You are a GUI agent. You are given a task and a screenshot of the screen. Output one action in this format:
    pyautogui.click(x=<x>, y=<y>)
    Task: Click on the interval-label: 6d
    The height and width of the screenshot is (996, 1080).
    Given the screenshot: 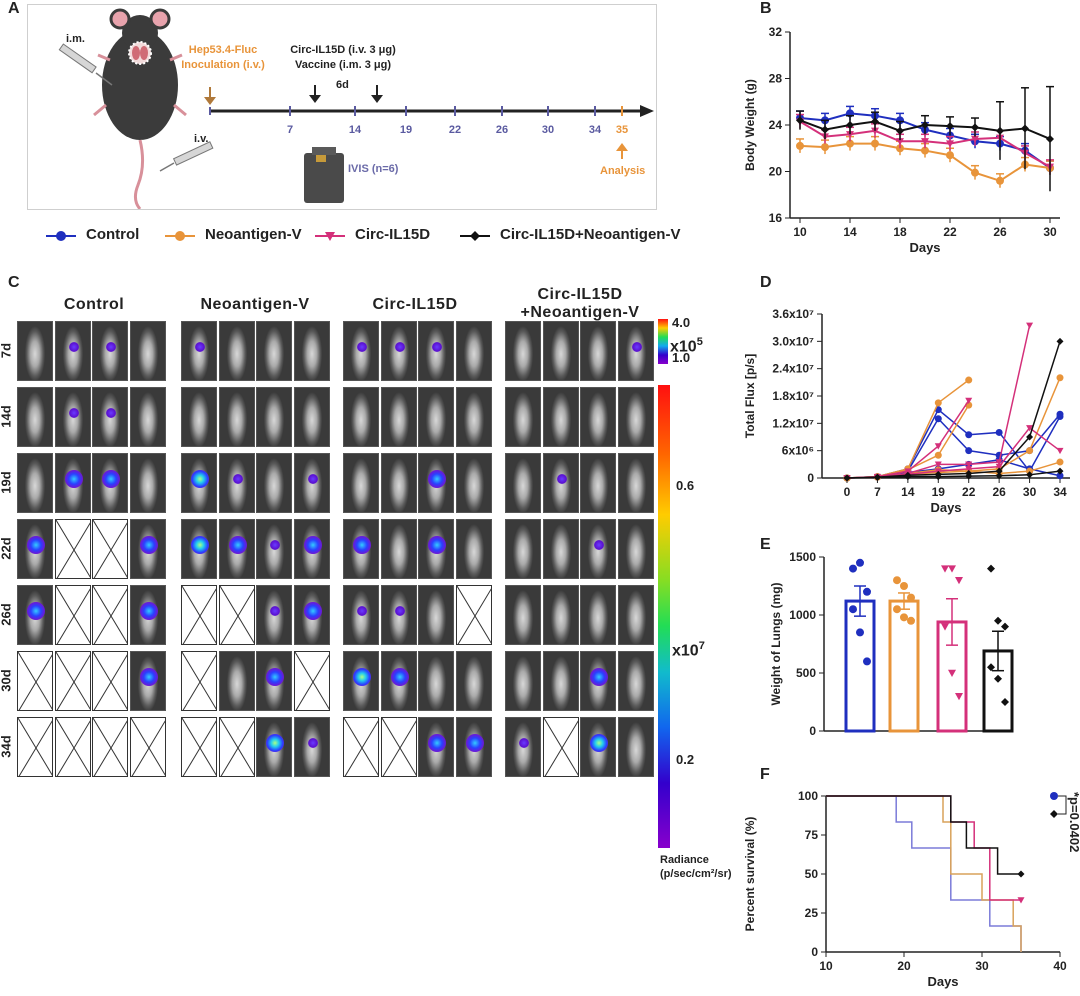 What is the action you would take?
    pyautogui.click(x=342, y=85)
    